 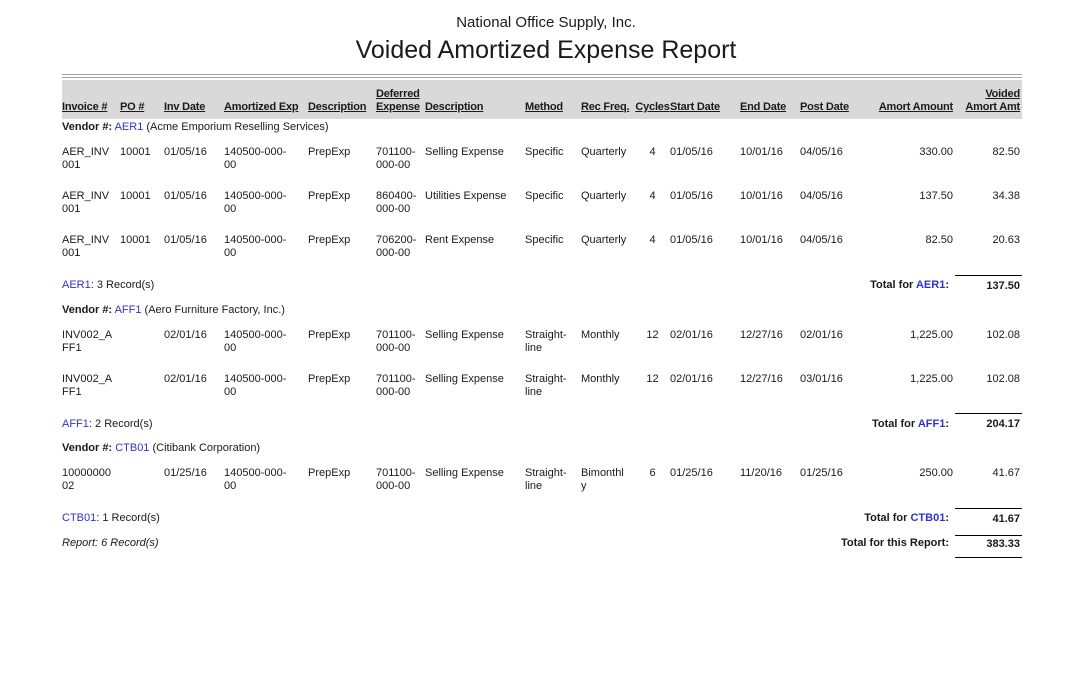 I want to click on cell-amort-amount: 250.00, so click(x=936, y=473).